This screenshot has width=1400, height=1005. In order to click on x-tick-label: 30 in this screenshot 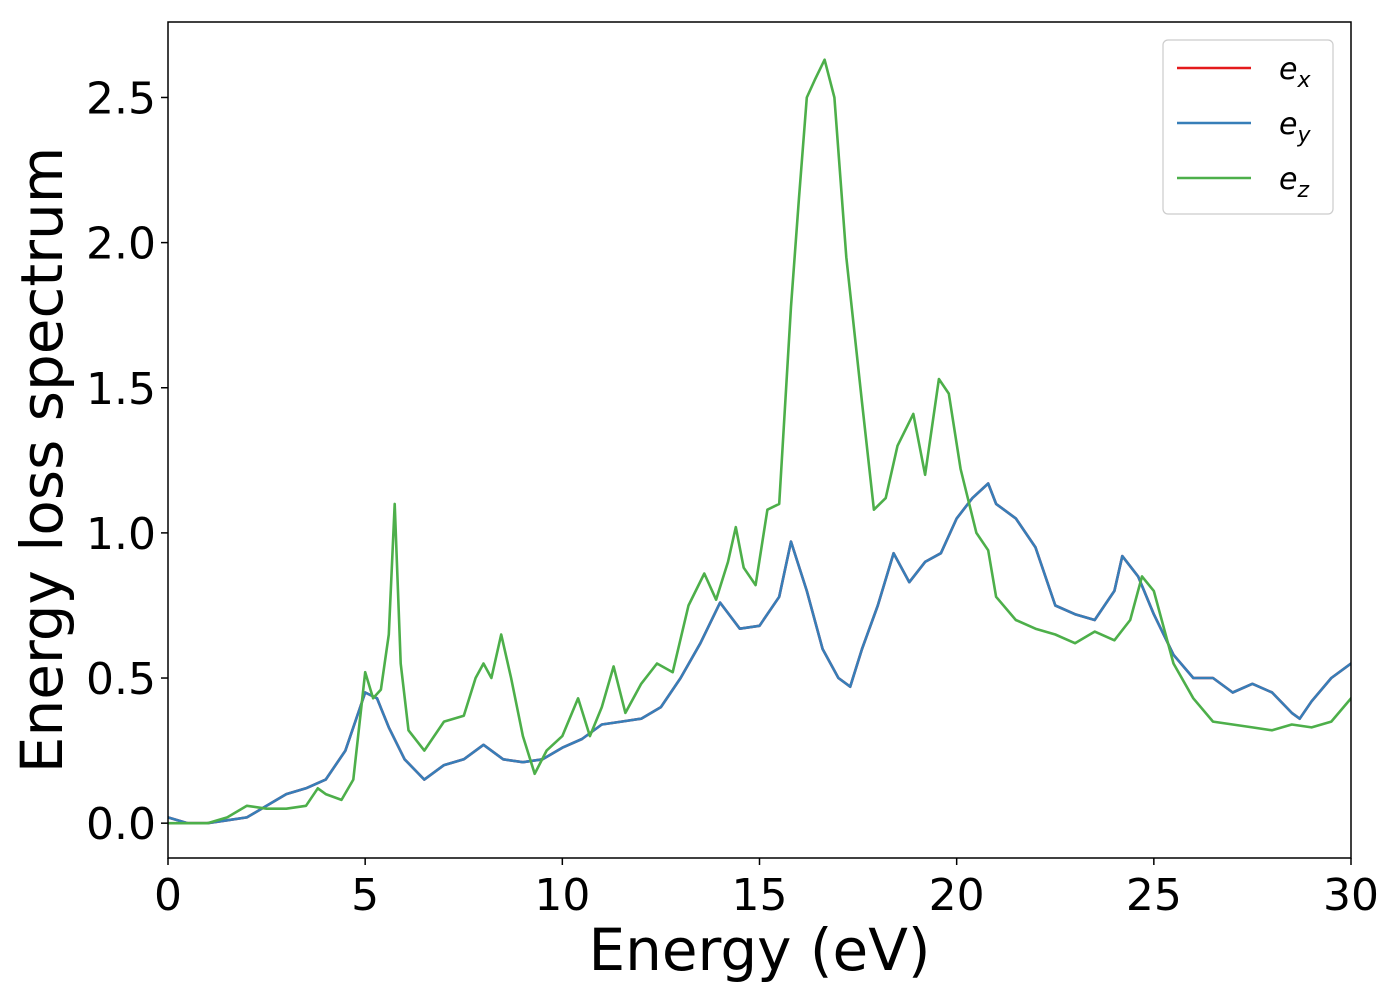, I will do `click(1351, 895)`.